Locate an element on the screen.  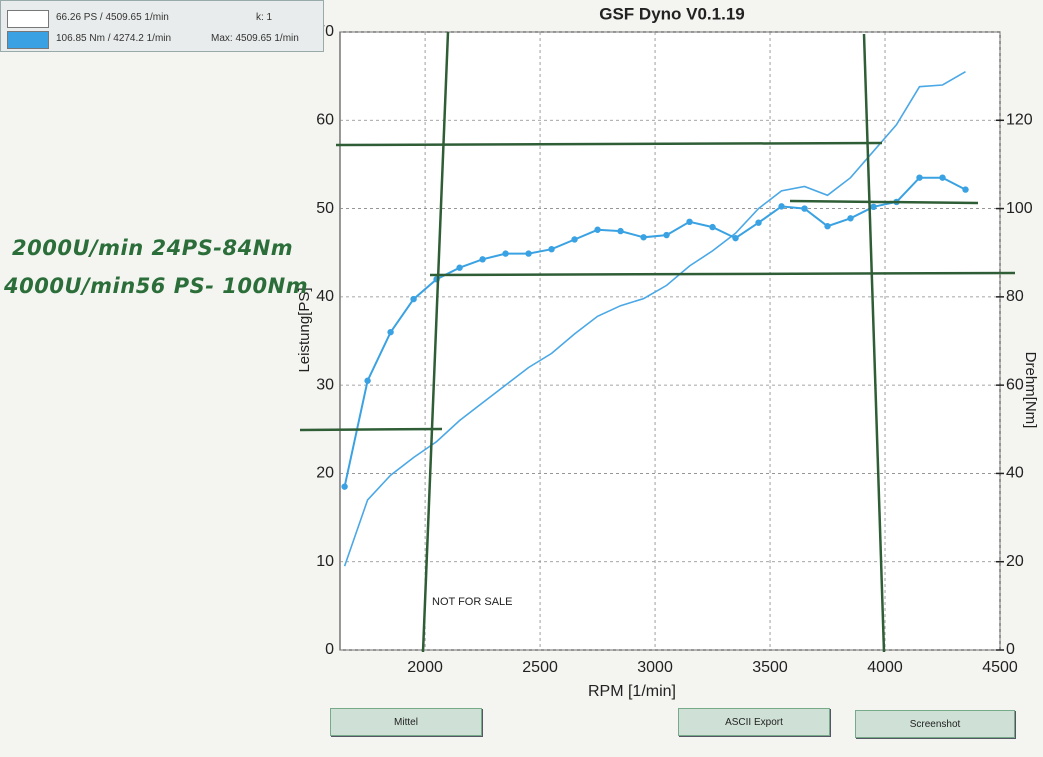
y2-tick-label: 120 is located at coordinates (1019, 120).